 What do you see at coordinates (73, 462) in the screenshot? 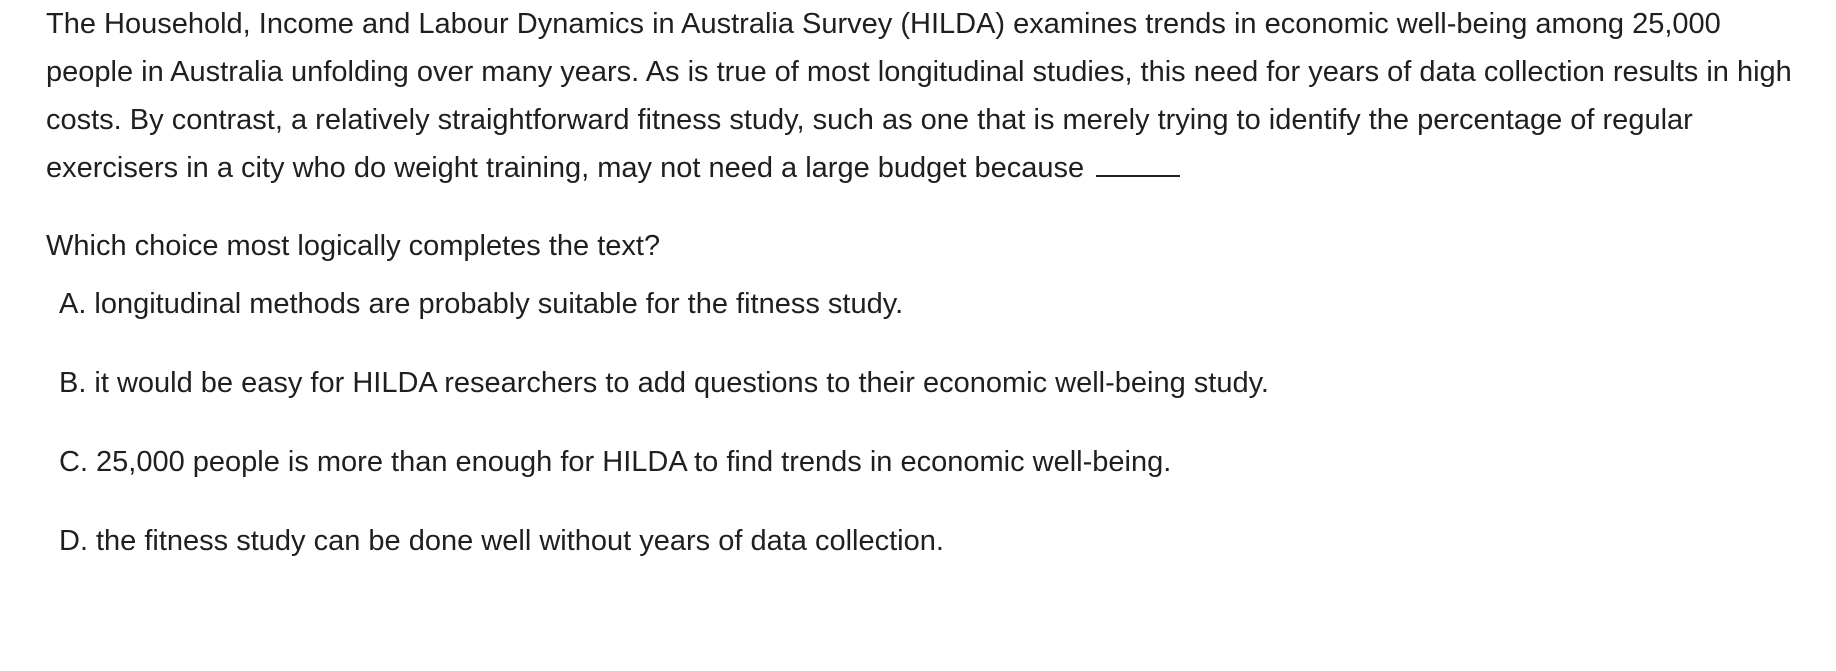
I see `choice-letter: C.` at bounding box center [73, 462].